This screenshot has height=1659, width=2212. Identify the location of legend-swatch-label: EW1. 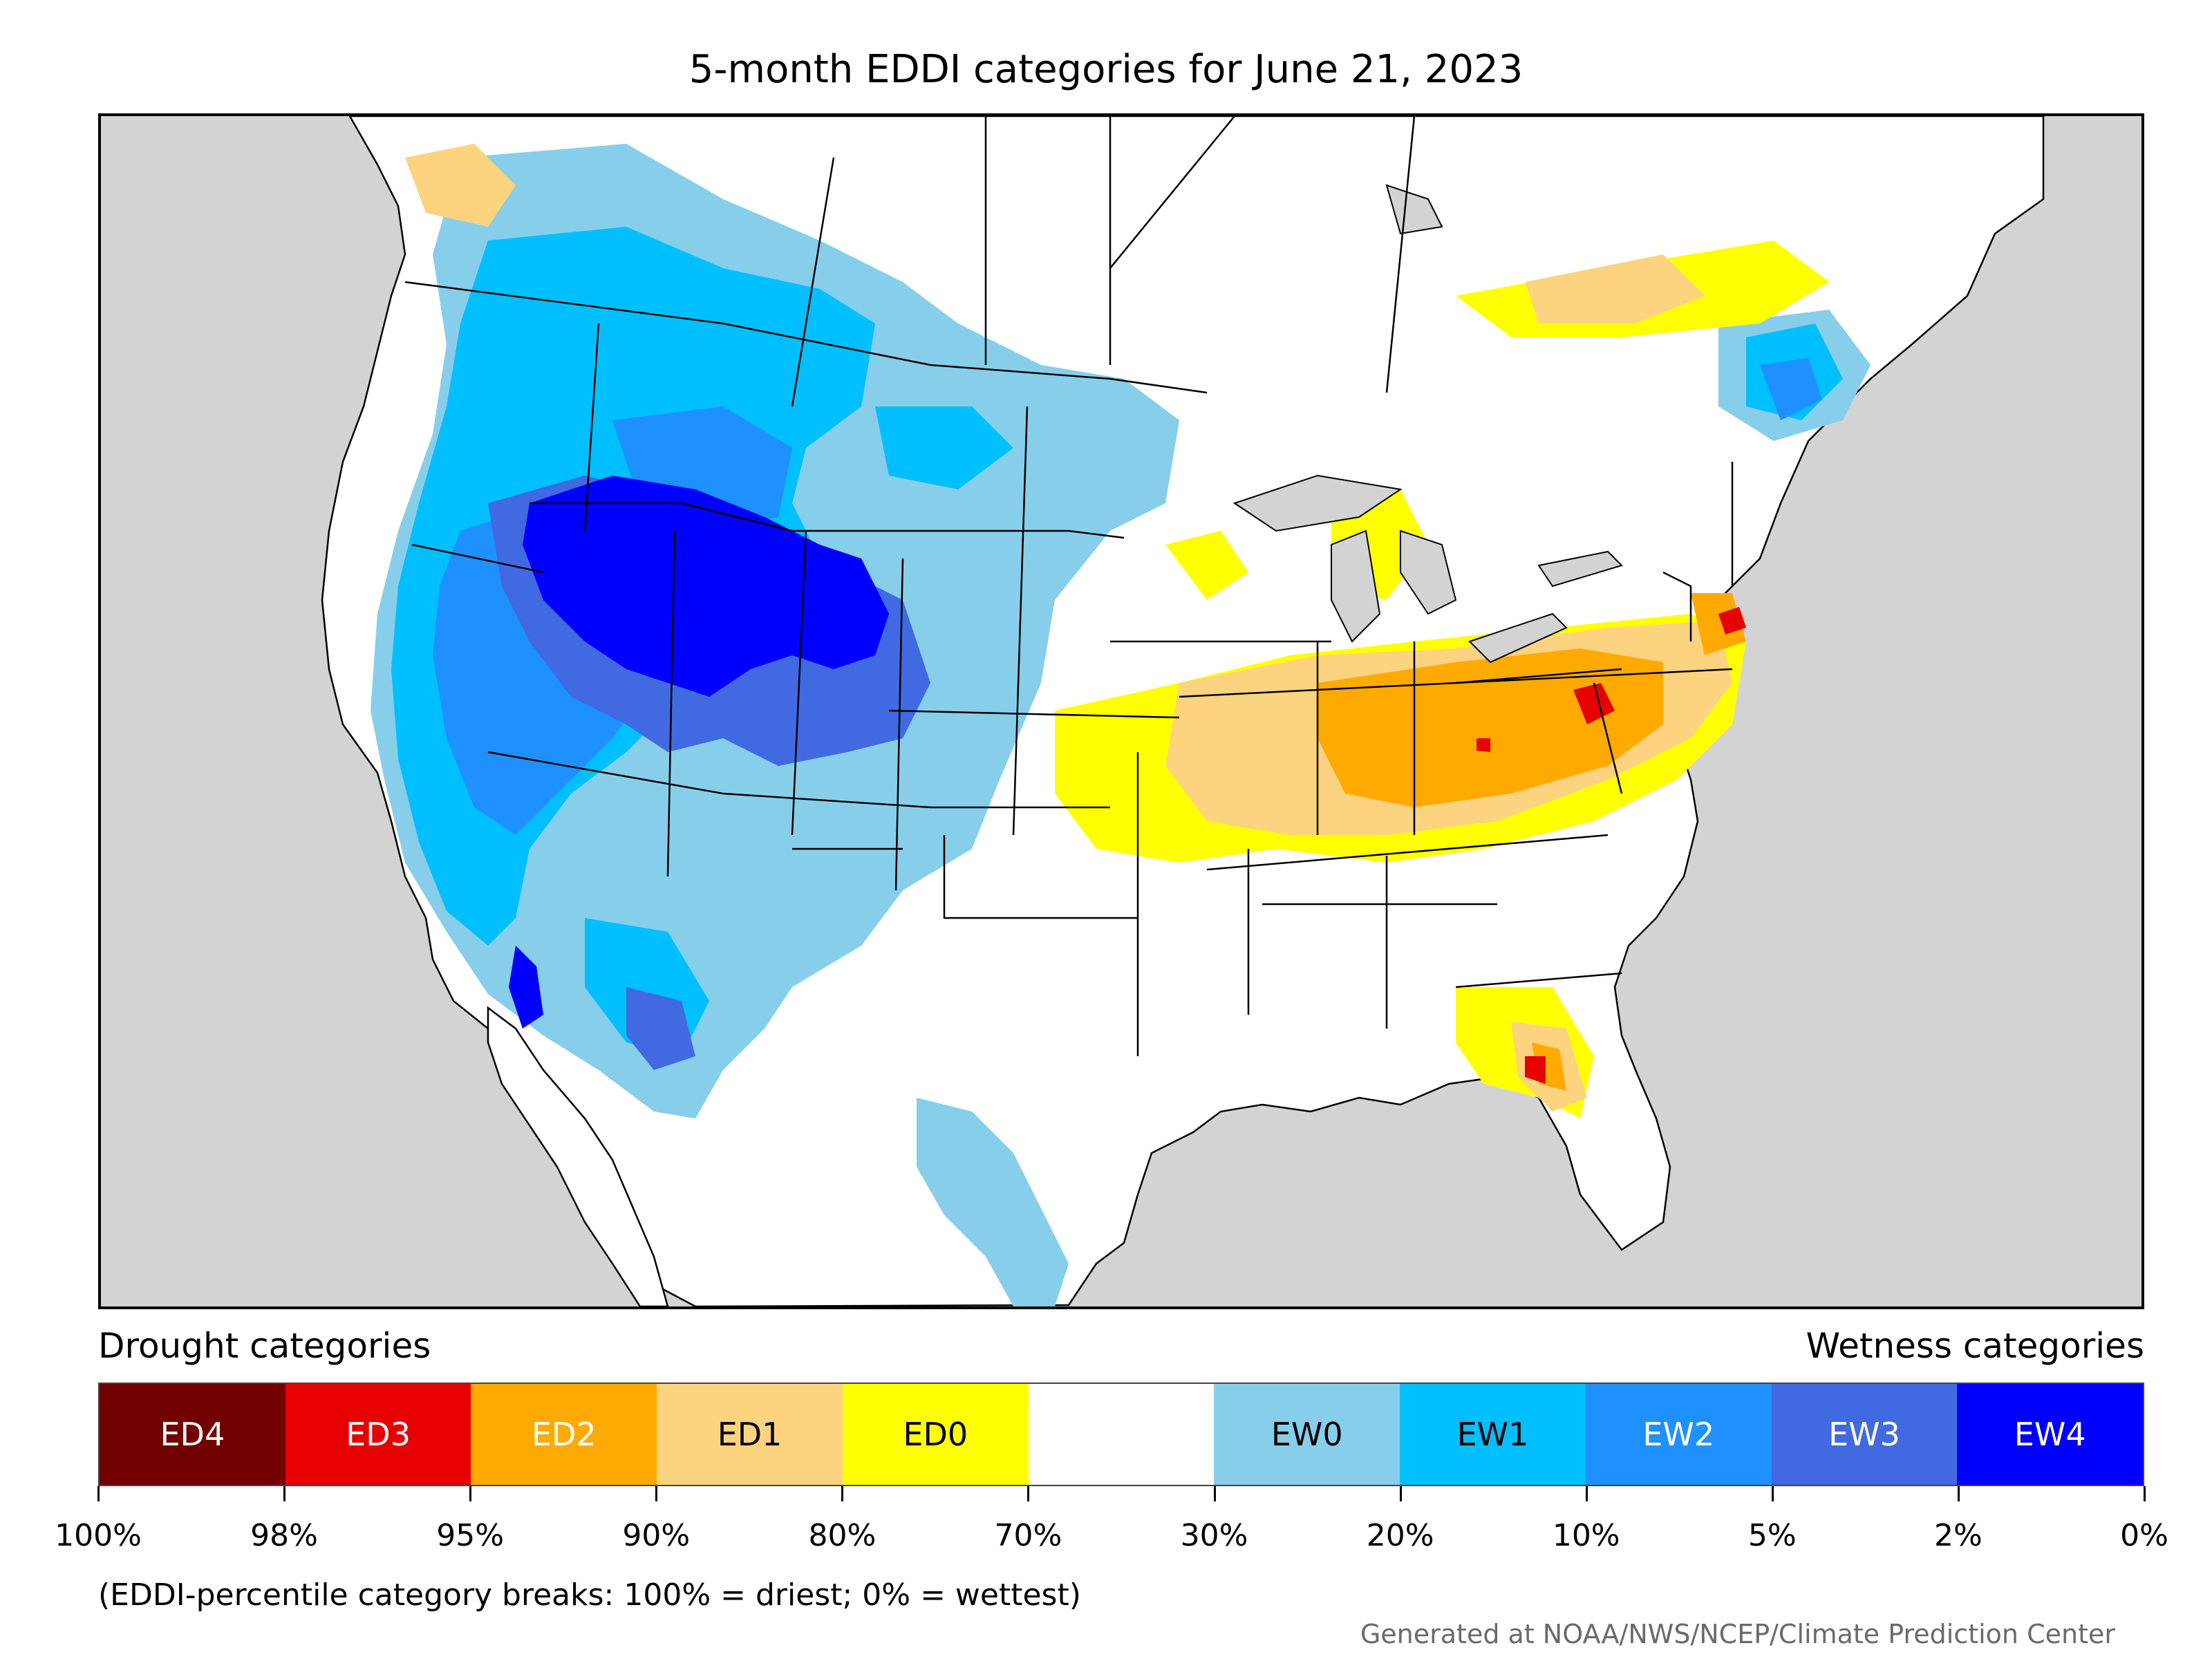
(1493, 1434).